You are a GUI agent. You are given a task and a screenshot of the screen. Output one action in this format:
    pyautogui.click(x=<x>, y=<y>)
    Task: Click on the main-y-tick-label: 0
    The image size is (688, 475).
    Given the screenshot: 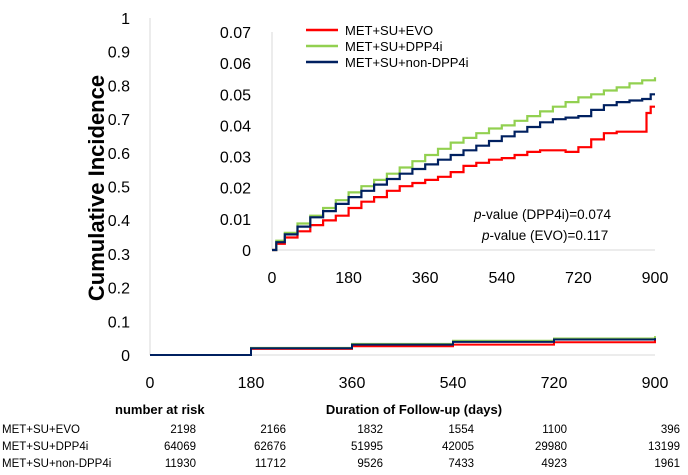 What is the action you would take?
    pyautogui.click(x=125, y=356)
    